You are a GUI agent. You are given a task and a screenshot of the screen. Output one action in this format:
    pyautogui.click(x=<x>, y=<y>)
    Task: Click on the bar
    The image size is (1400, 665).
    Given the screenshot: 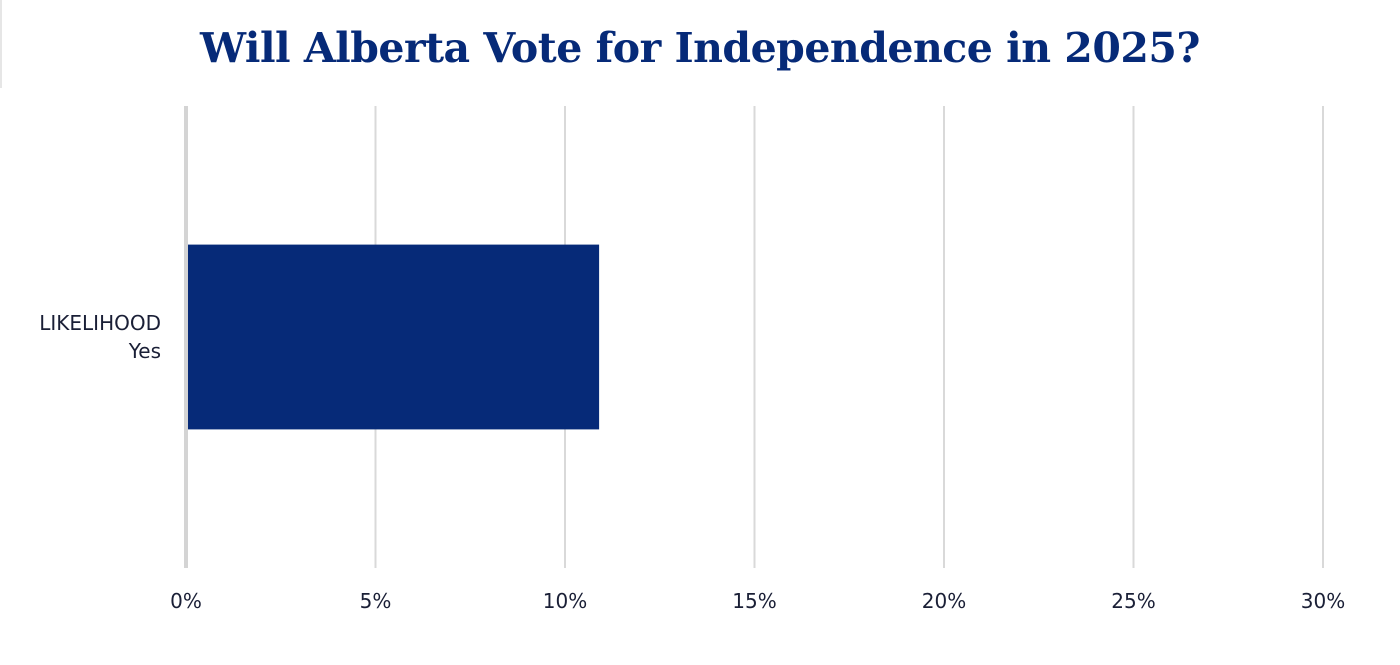 What is the action you would take?
    pyautogui.click(x=394, y=337)
    